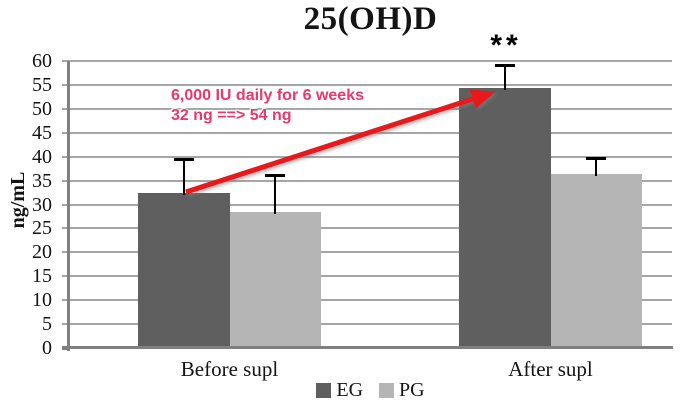 The width and height of the screenshot is (680, 411). Describe the element at coordinates (42, 276) in the screenshot. I see `ytick-label-15: 15` at that location.